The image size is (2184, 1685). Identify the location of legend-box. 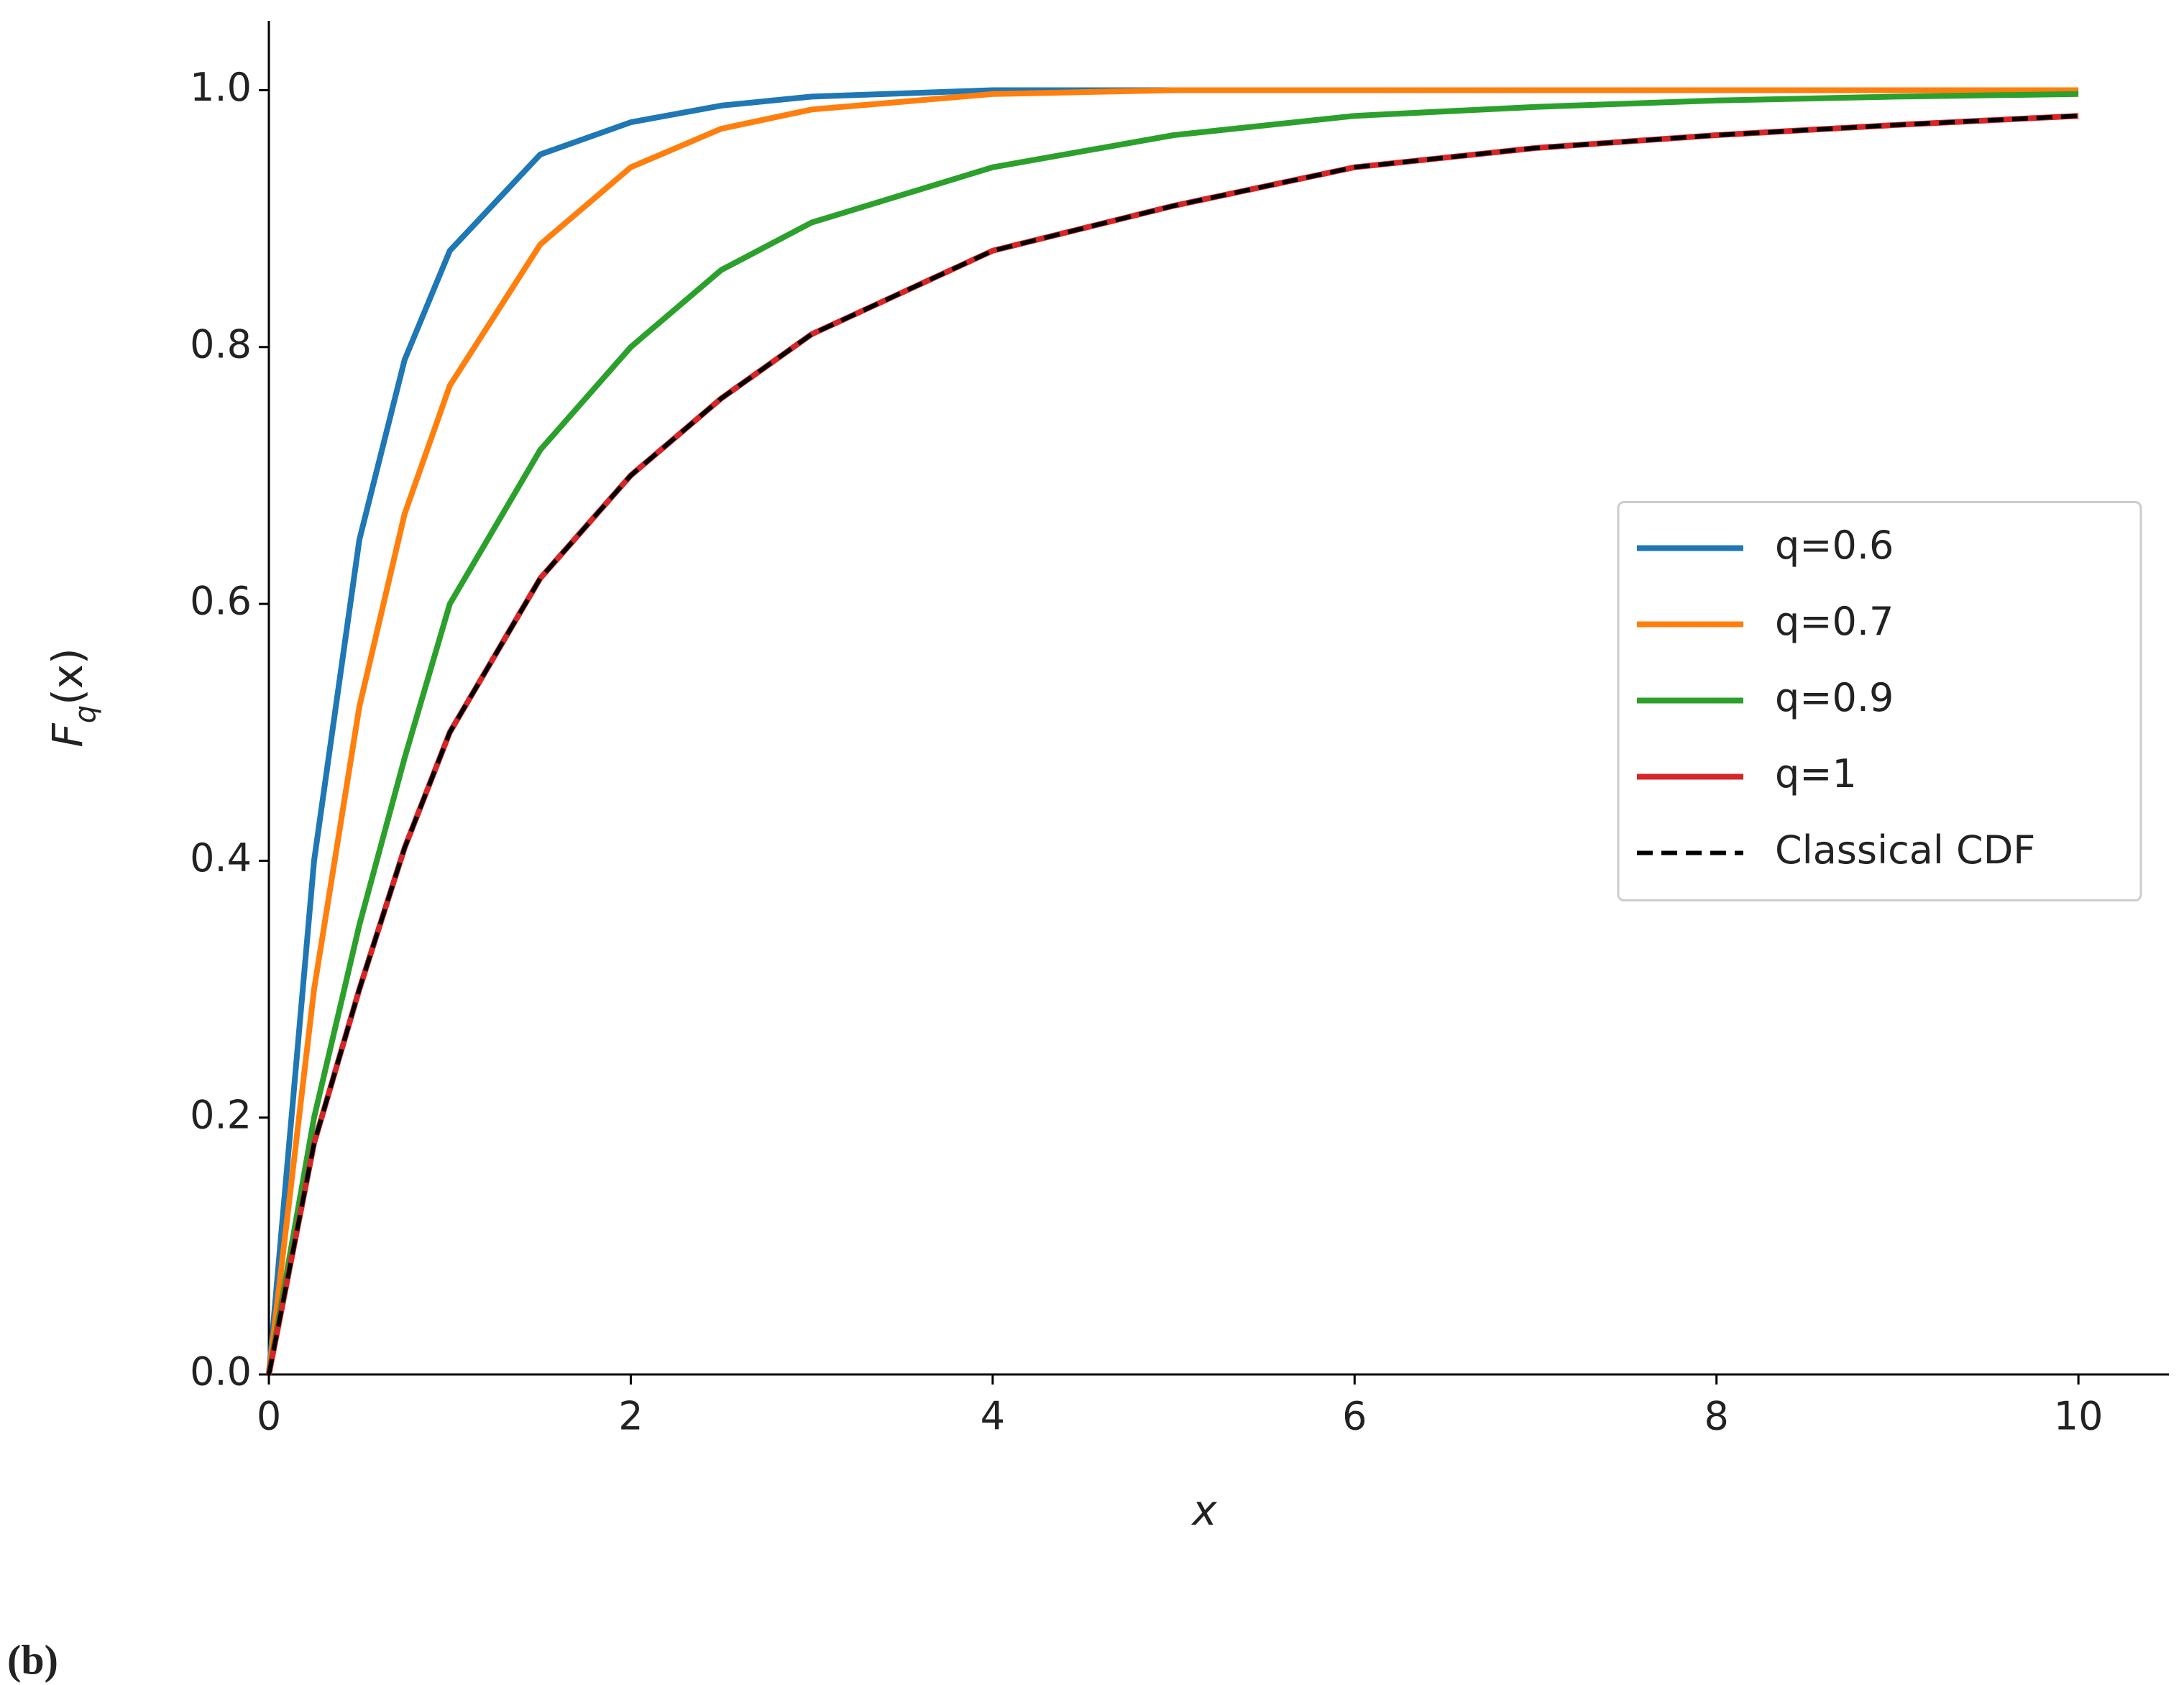
(1879, 701).